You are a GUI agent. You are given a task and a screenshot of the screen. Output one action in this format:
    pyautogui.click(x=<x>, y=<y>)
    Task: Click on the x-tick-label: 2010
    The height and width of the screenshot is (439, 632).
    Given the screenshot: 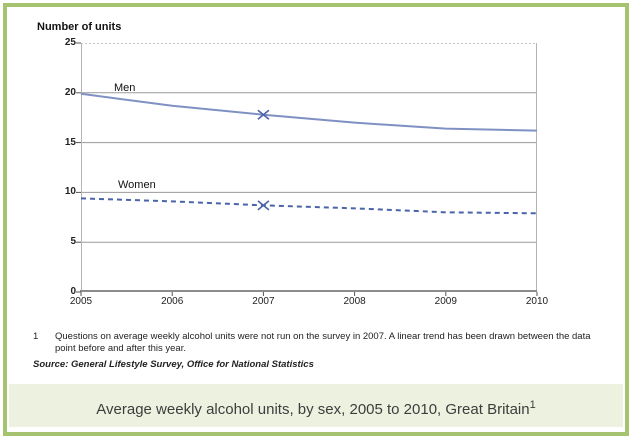 What is the action you would take?
    pyautogui.click(x=537, y=301)
    